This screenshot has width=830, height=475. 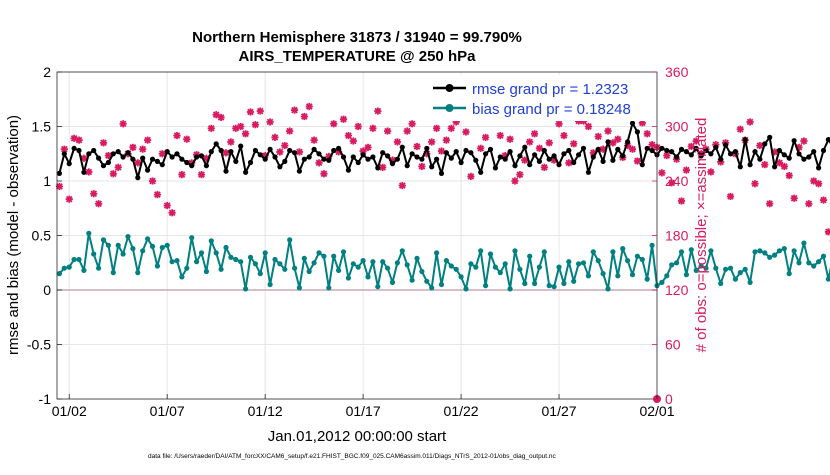 I want to click on y-tick-label-left: 0, so click(x=47, y=290).